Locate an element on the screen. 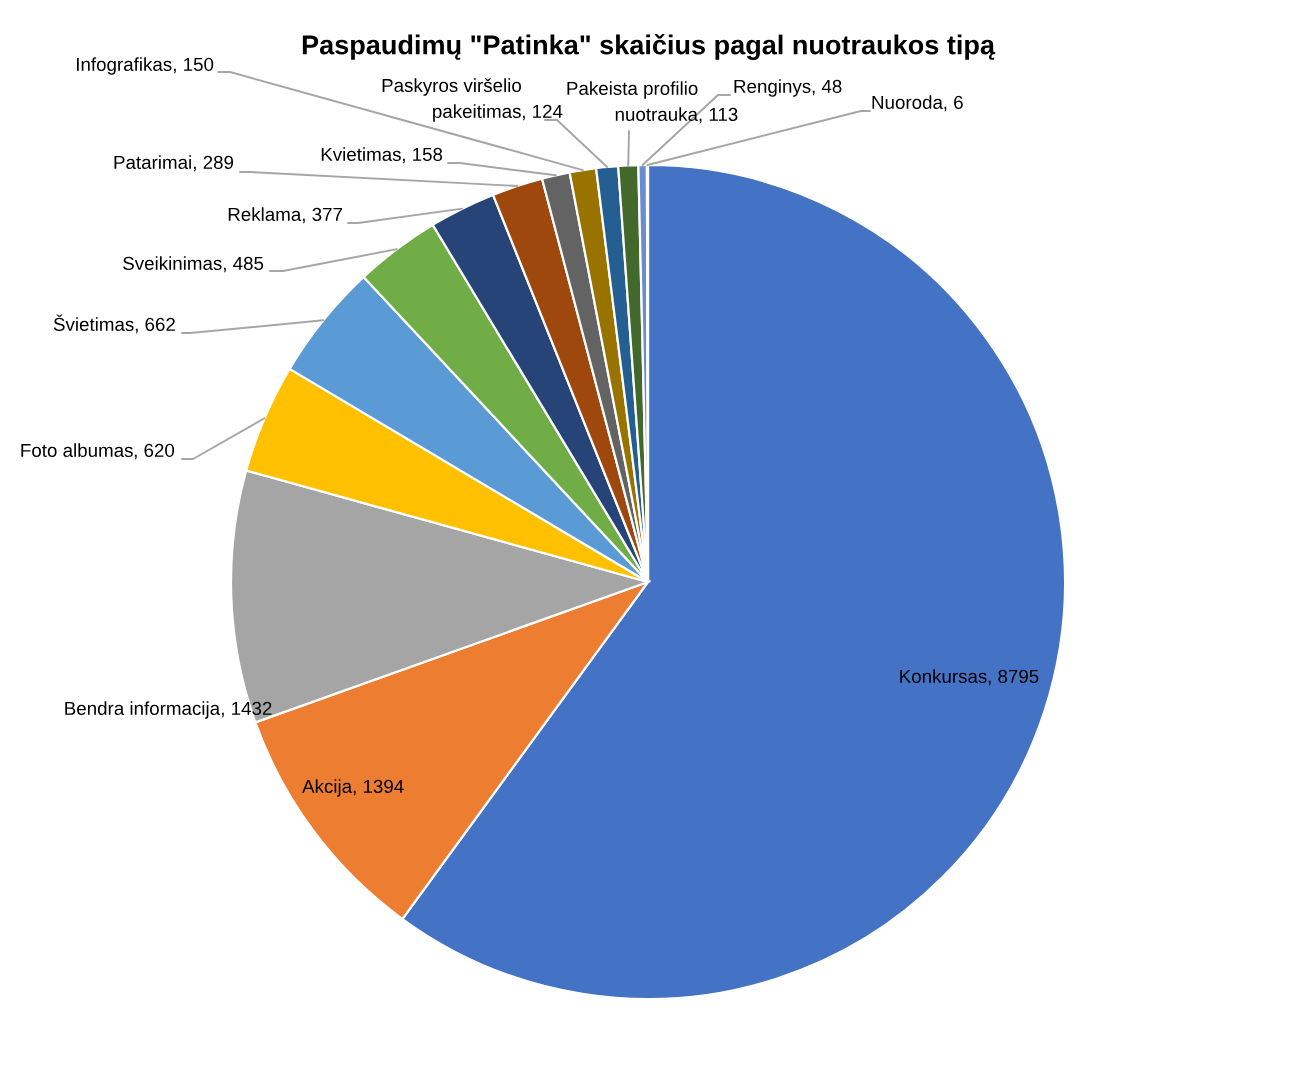 This screenshot has height=1090, width=1295. slice-label: Foto albumas is located at coordinates (77, 450).